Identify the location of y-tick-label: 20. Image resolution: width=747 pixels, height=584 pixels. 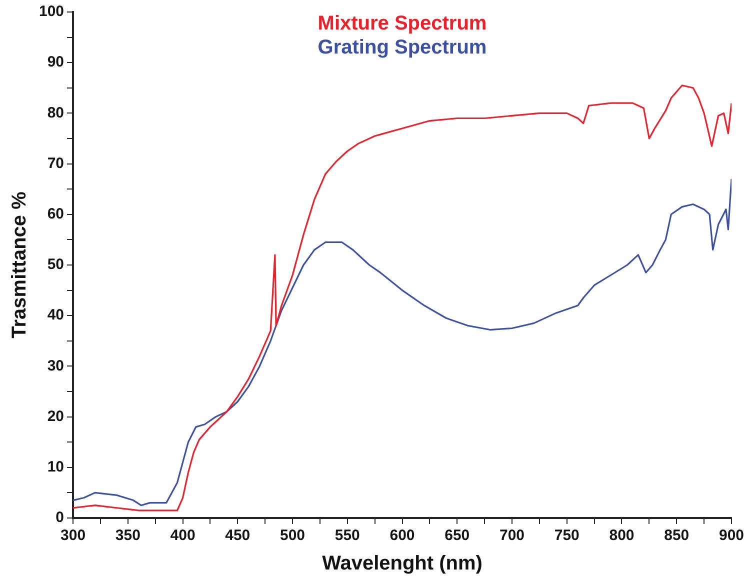
(55, 416).